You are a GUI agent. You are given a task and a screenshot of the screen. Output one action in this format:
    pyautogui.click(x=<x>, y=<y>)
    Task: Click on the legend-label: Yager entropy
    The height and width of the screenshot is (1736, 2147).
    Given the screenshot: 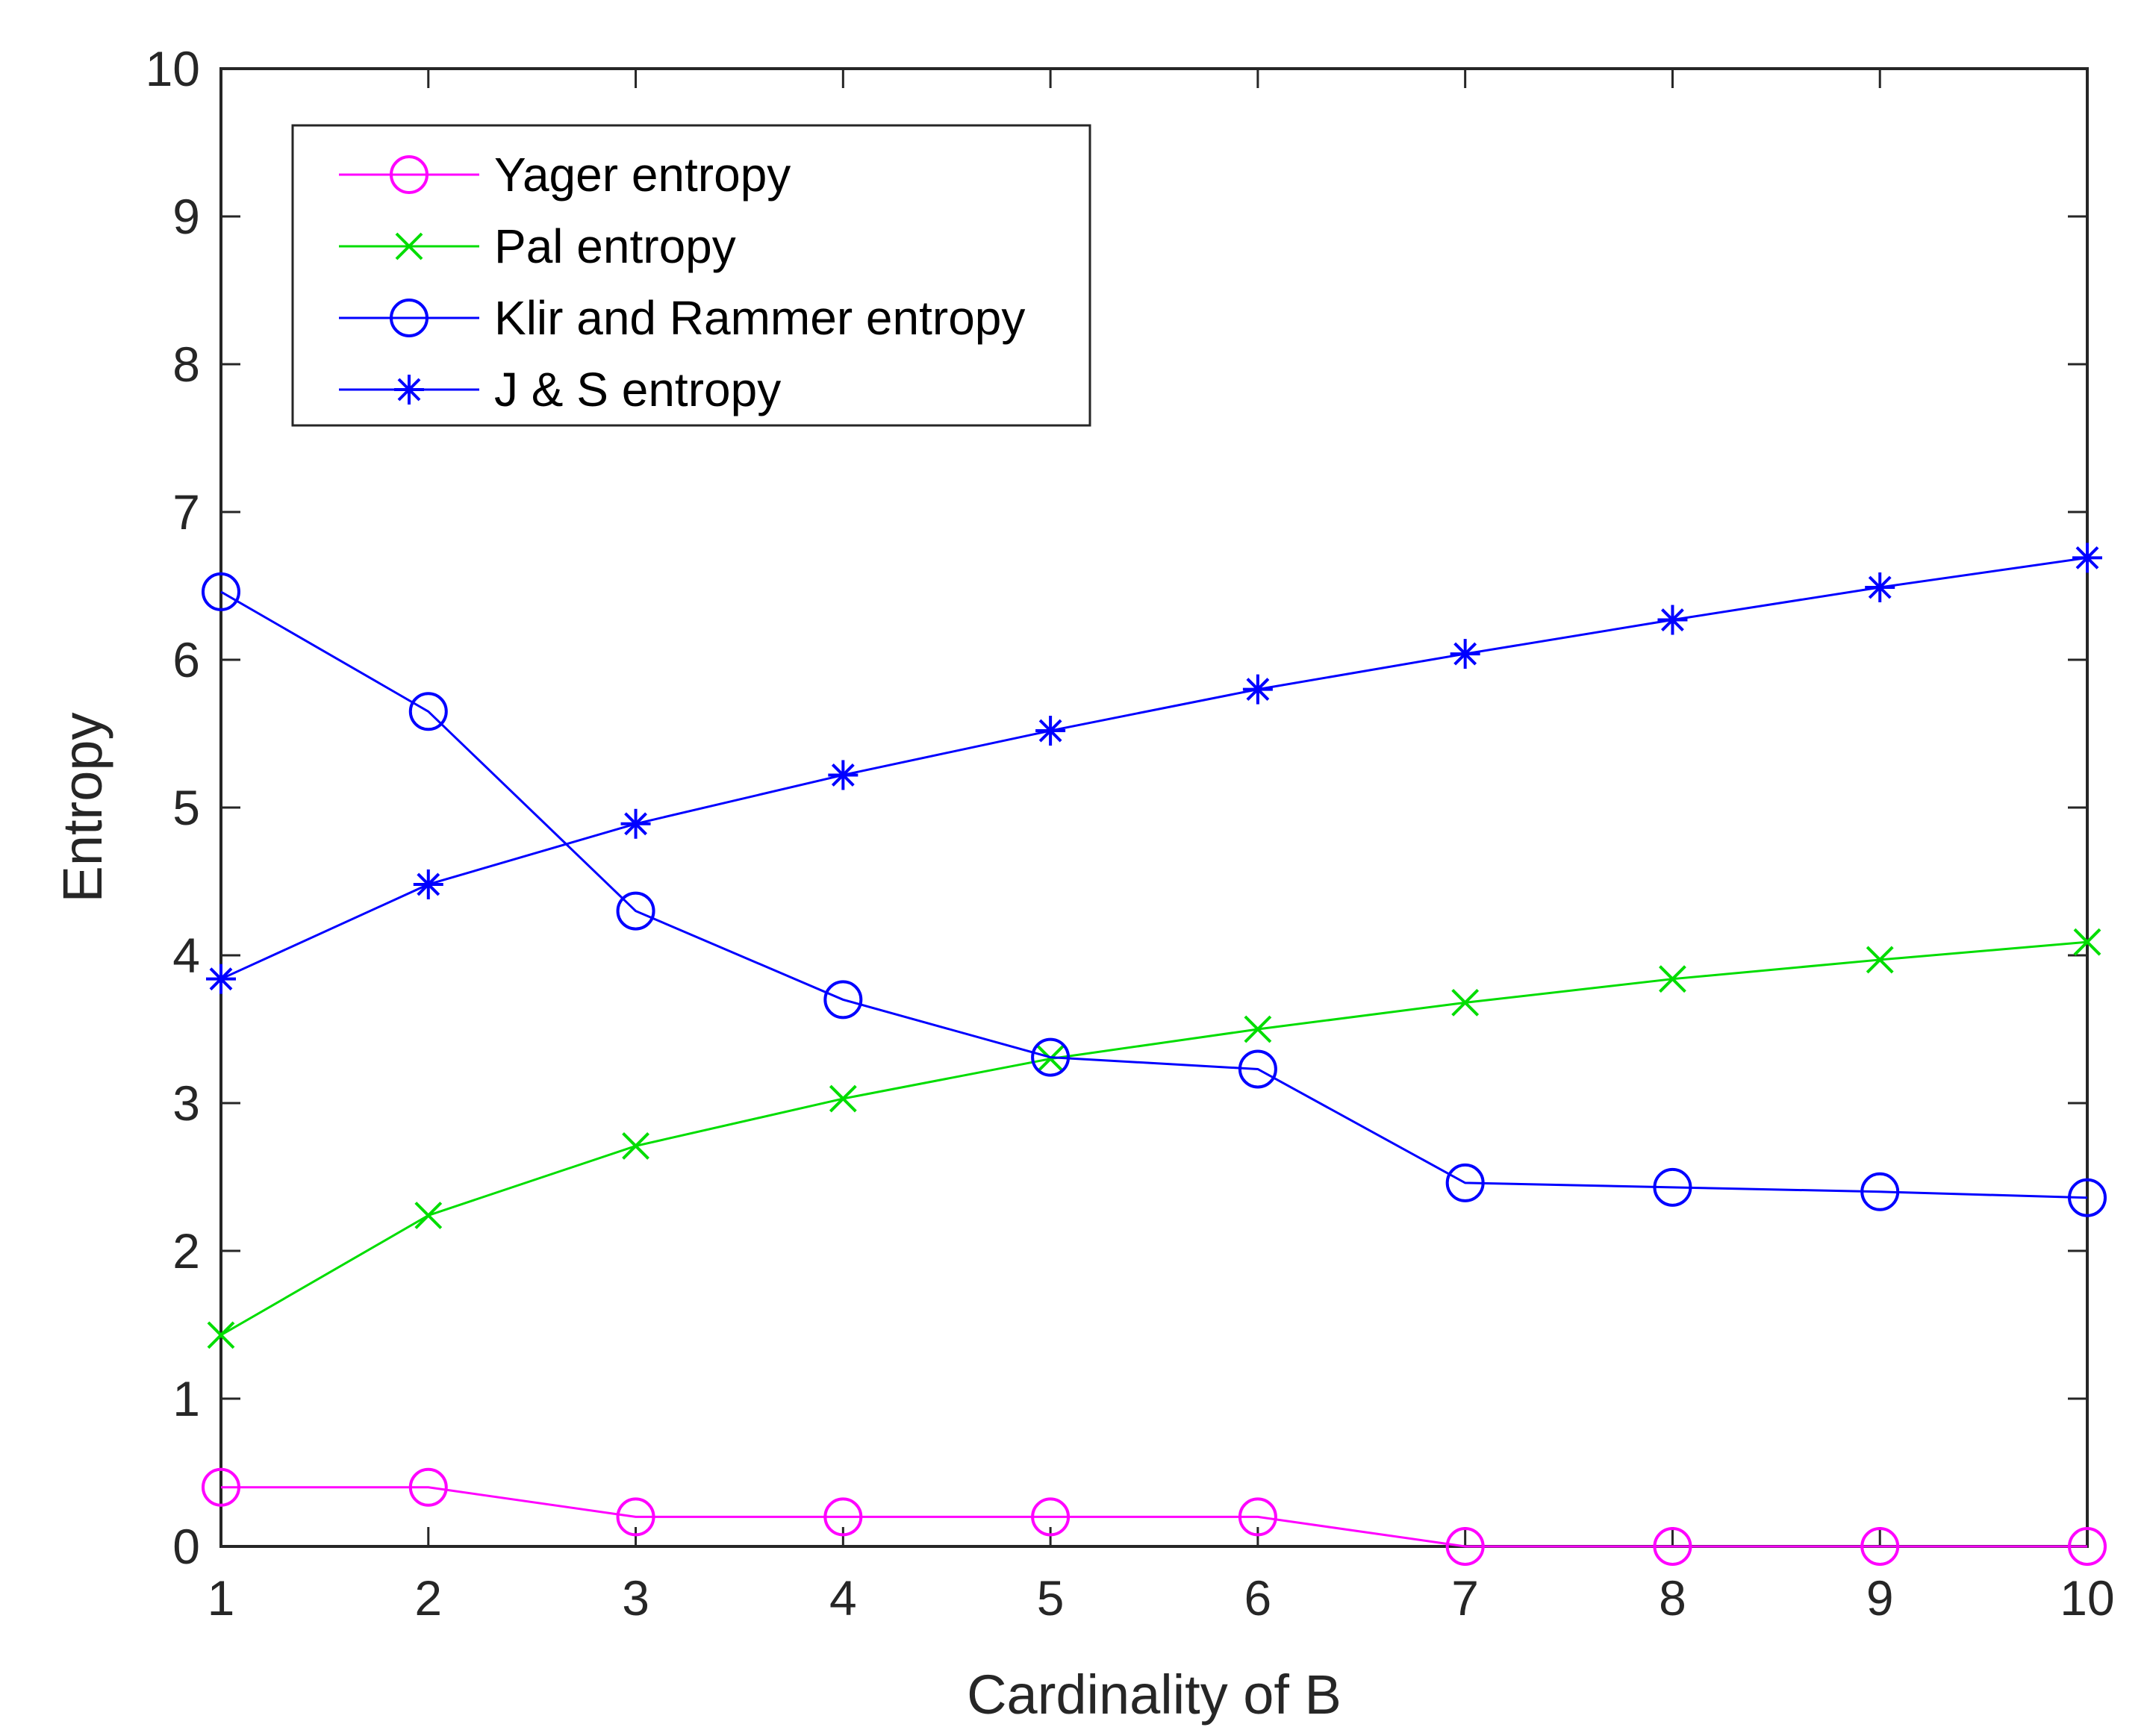 What is the action you would take?
    pyautogui.click(x=642, y=175)
    